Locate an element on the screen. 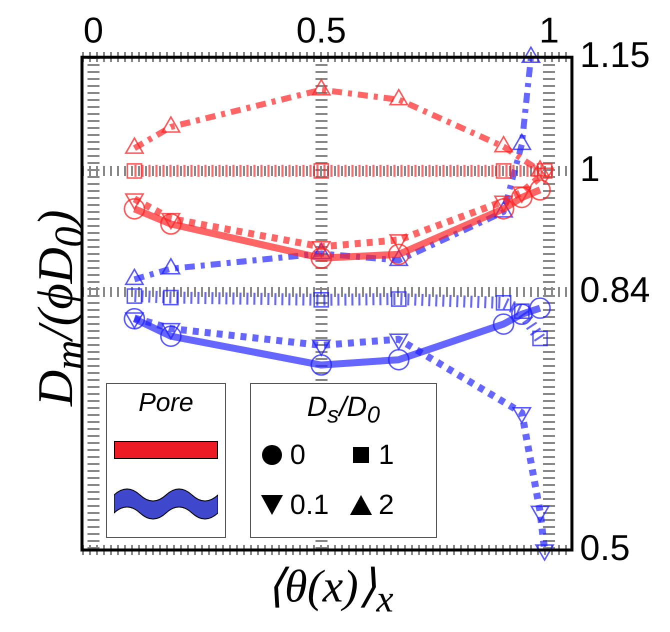 This screenshot has height=632, width=670. x-tick-label: 0.5 is located at coordinates (321, 30).